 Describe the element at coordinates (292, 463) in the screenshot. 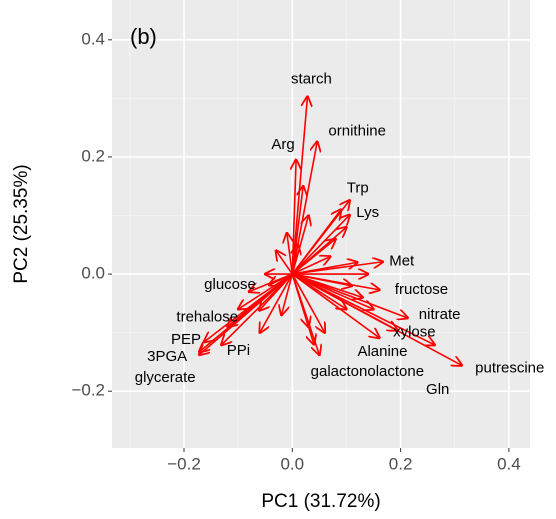

I see `x-tick-label: 0.0` at that location.